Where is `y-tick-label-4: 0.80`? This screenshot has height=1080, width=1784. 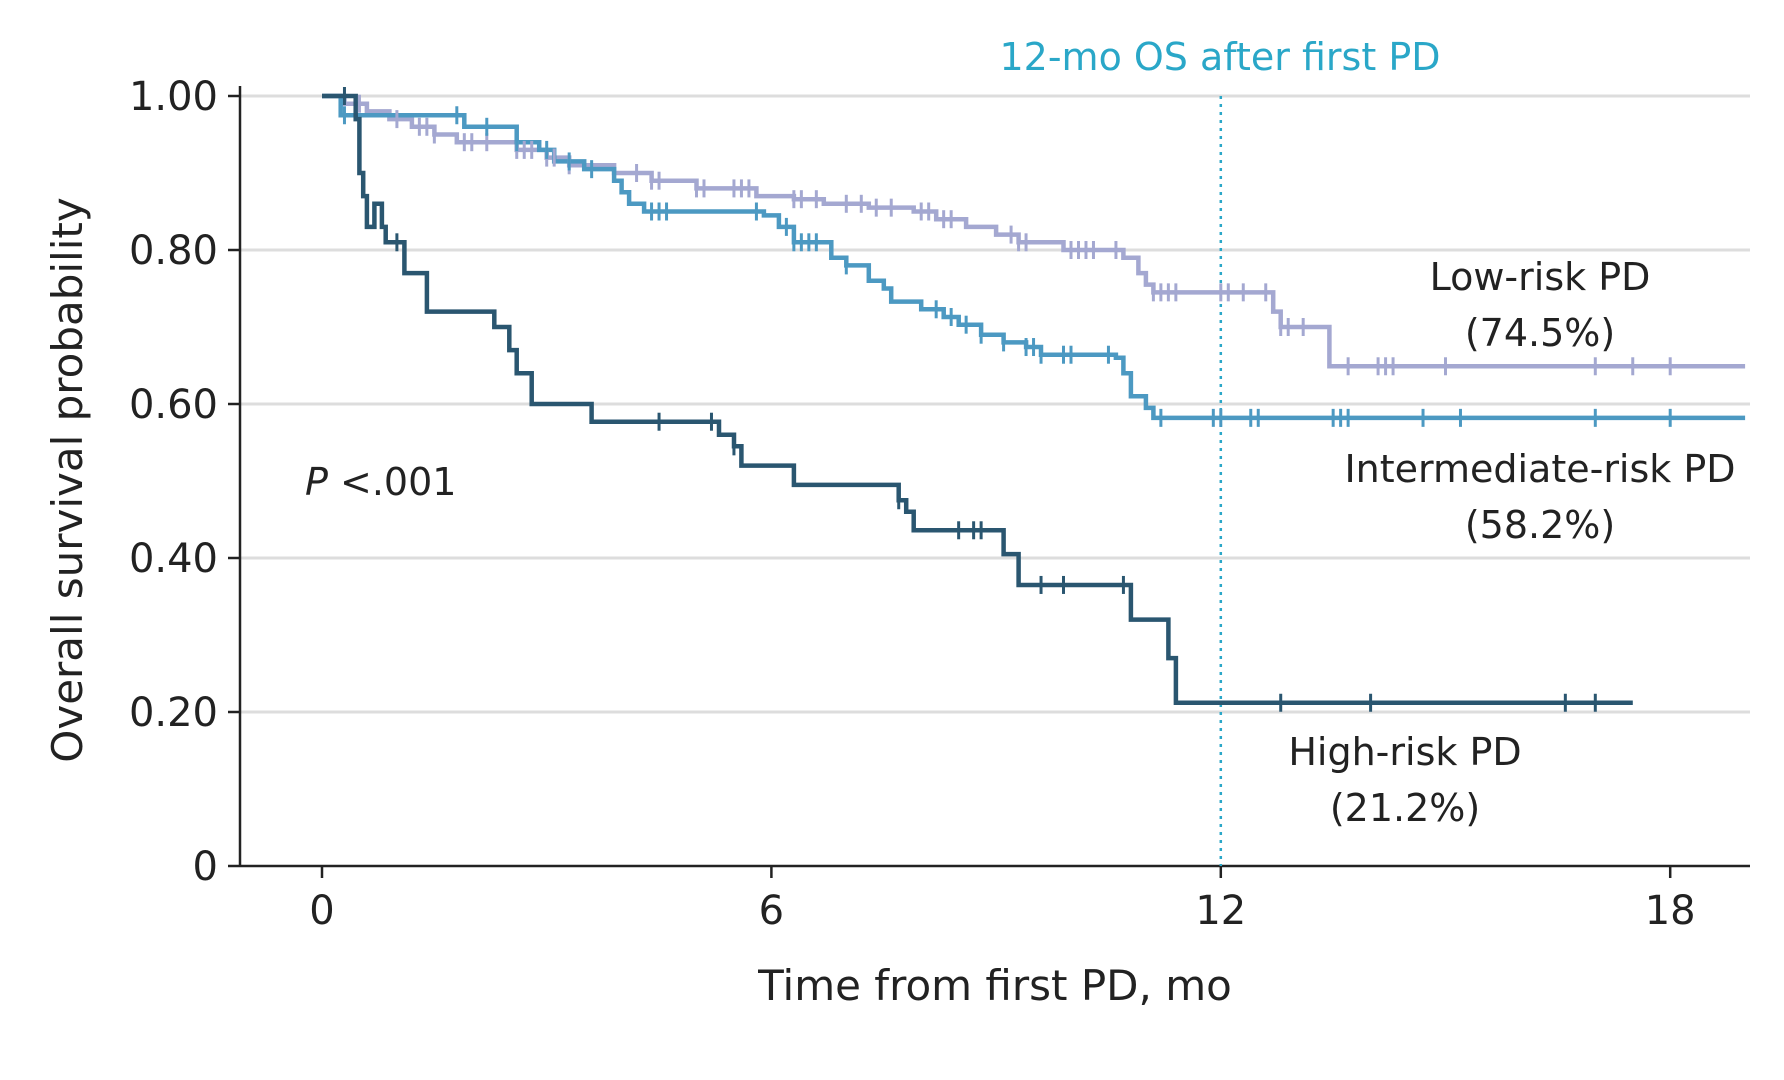
y-tick-label-4: 0.80 is located at coordinates (173, 251).